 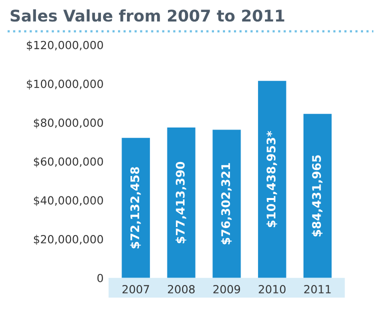 I want to click on data-label: $101,438,953*, so click(x=272, y=179).